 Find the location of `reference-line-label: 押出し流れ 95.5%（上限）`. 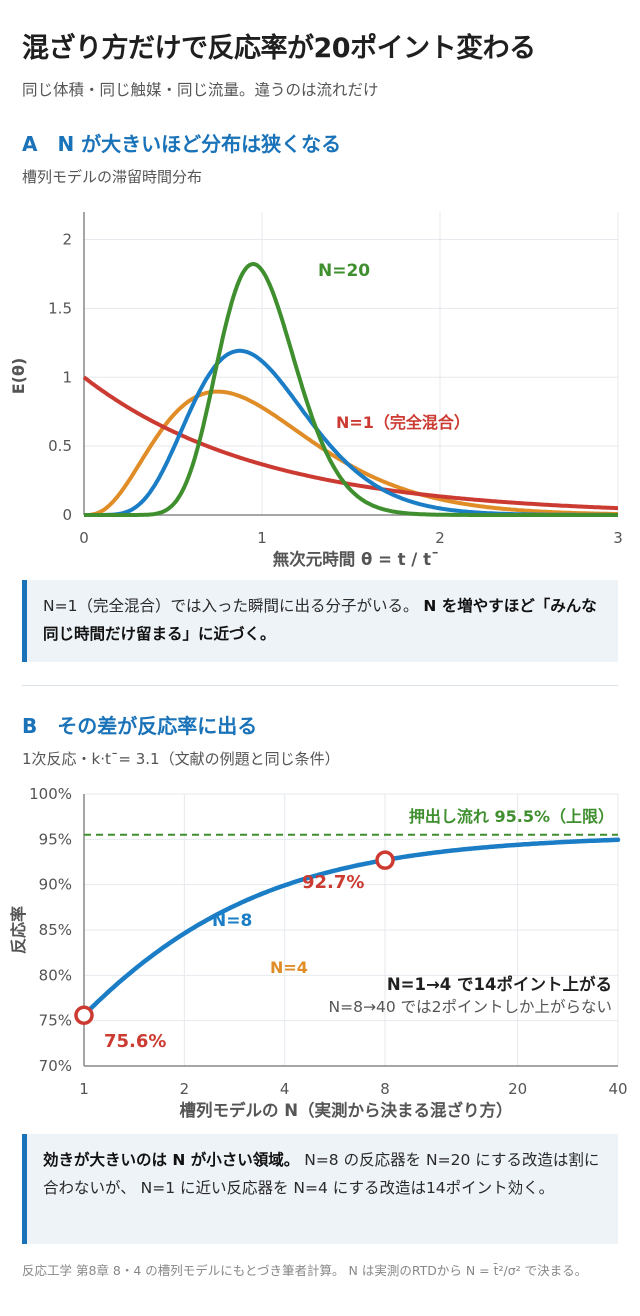

reference-line-label: 押出し流れ 95.5%（上限） is located at coordinates (511, 816).